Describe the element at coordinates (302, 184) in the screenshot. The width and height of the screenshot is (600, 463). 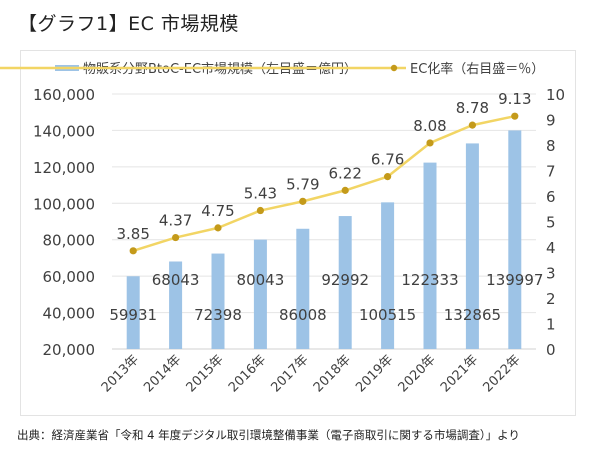
I see `line-data-label: 5.79` at that location.